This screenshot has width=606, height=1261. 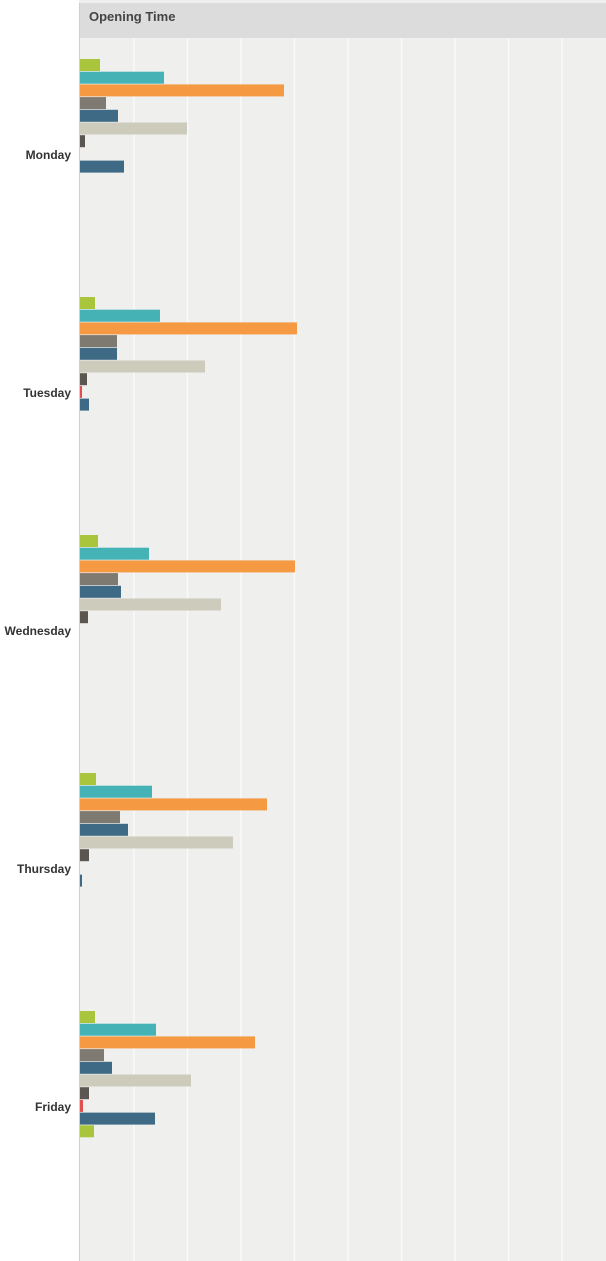 I want to click on category-label: Tuesday, so click(x=47, y=393).